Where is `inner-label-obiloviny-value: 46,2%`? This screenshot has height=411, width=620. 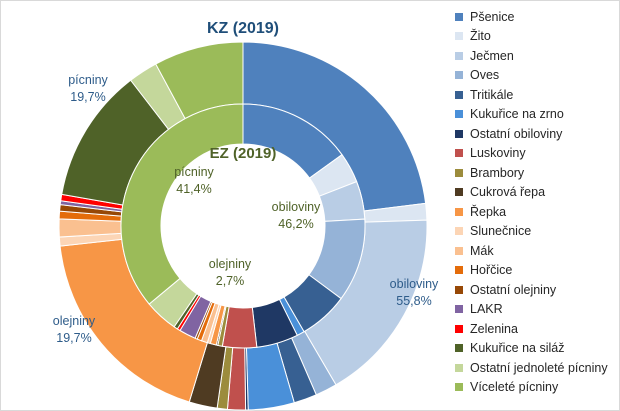
inner-label-obiloviny-value: 46,2% is located at coordinates (295, 224).